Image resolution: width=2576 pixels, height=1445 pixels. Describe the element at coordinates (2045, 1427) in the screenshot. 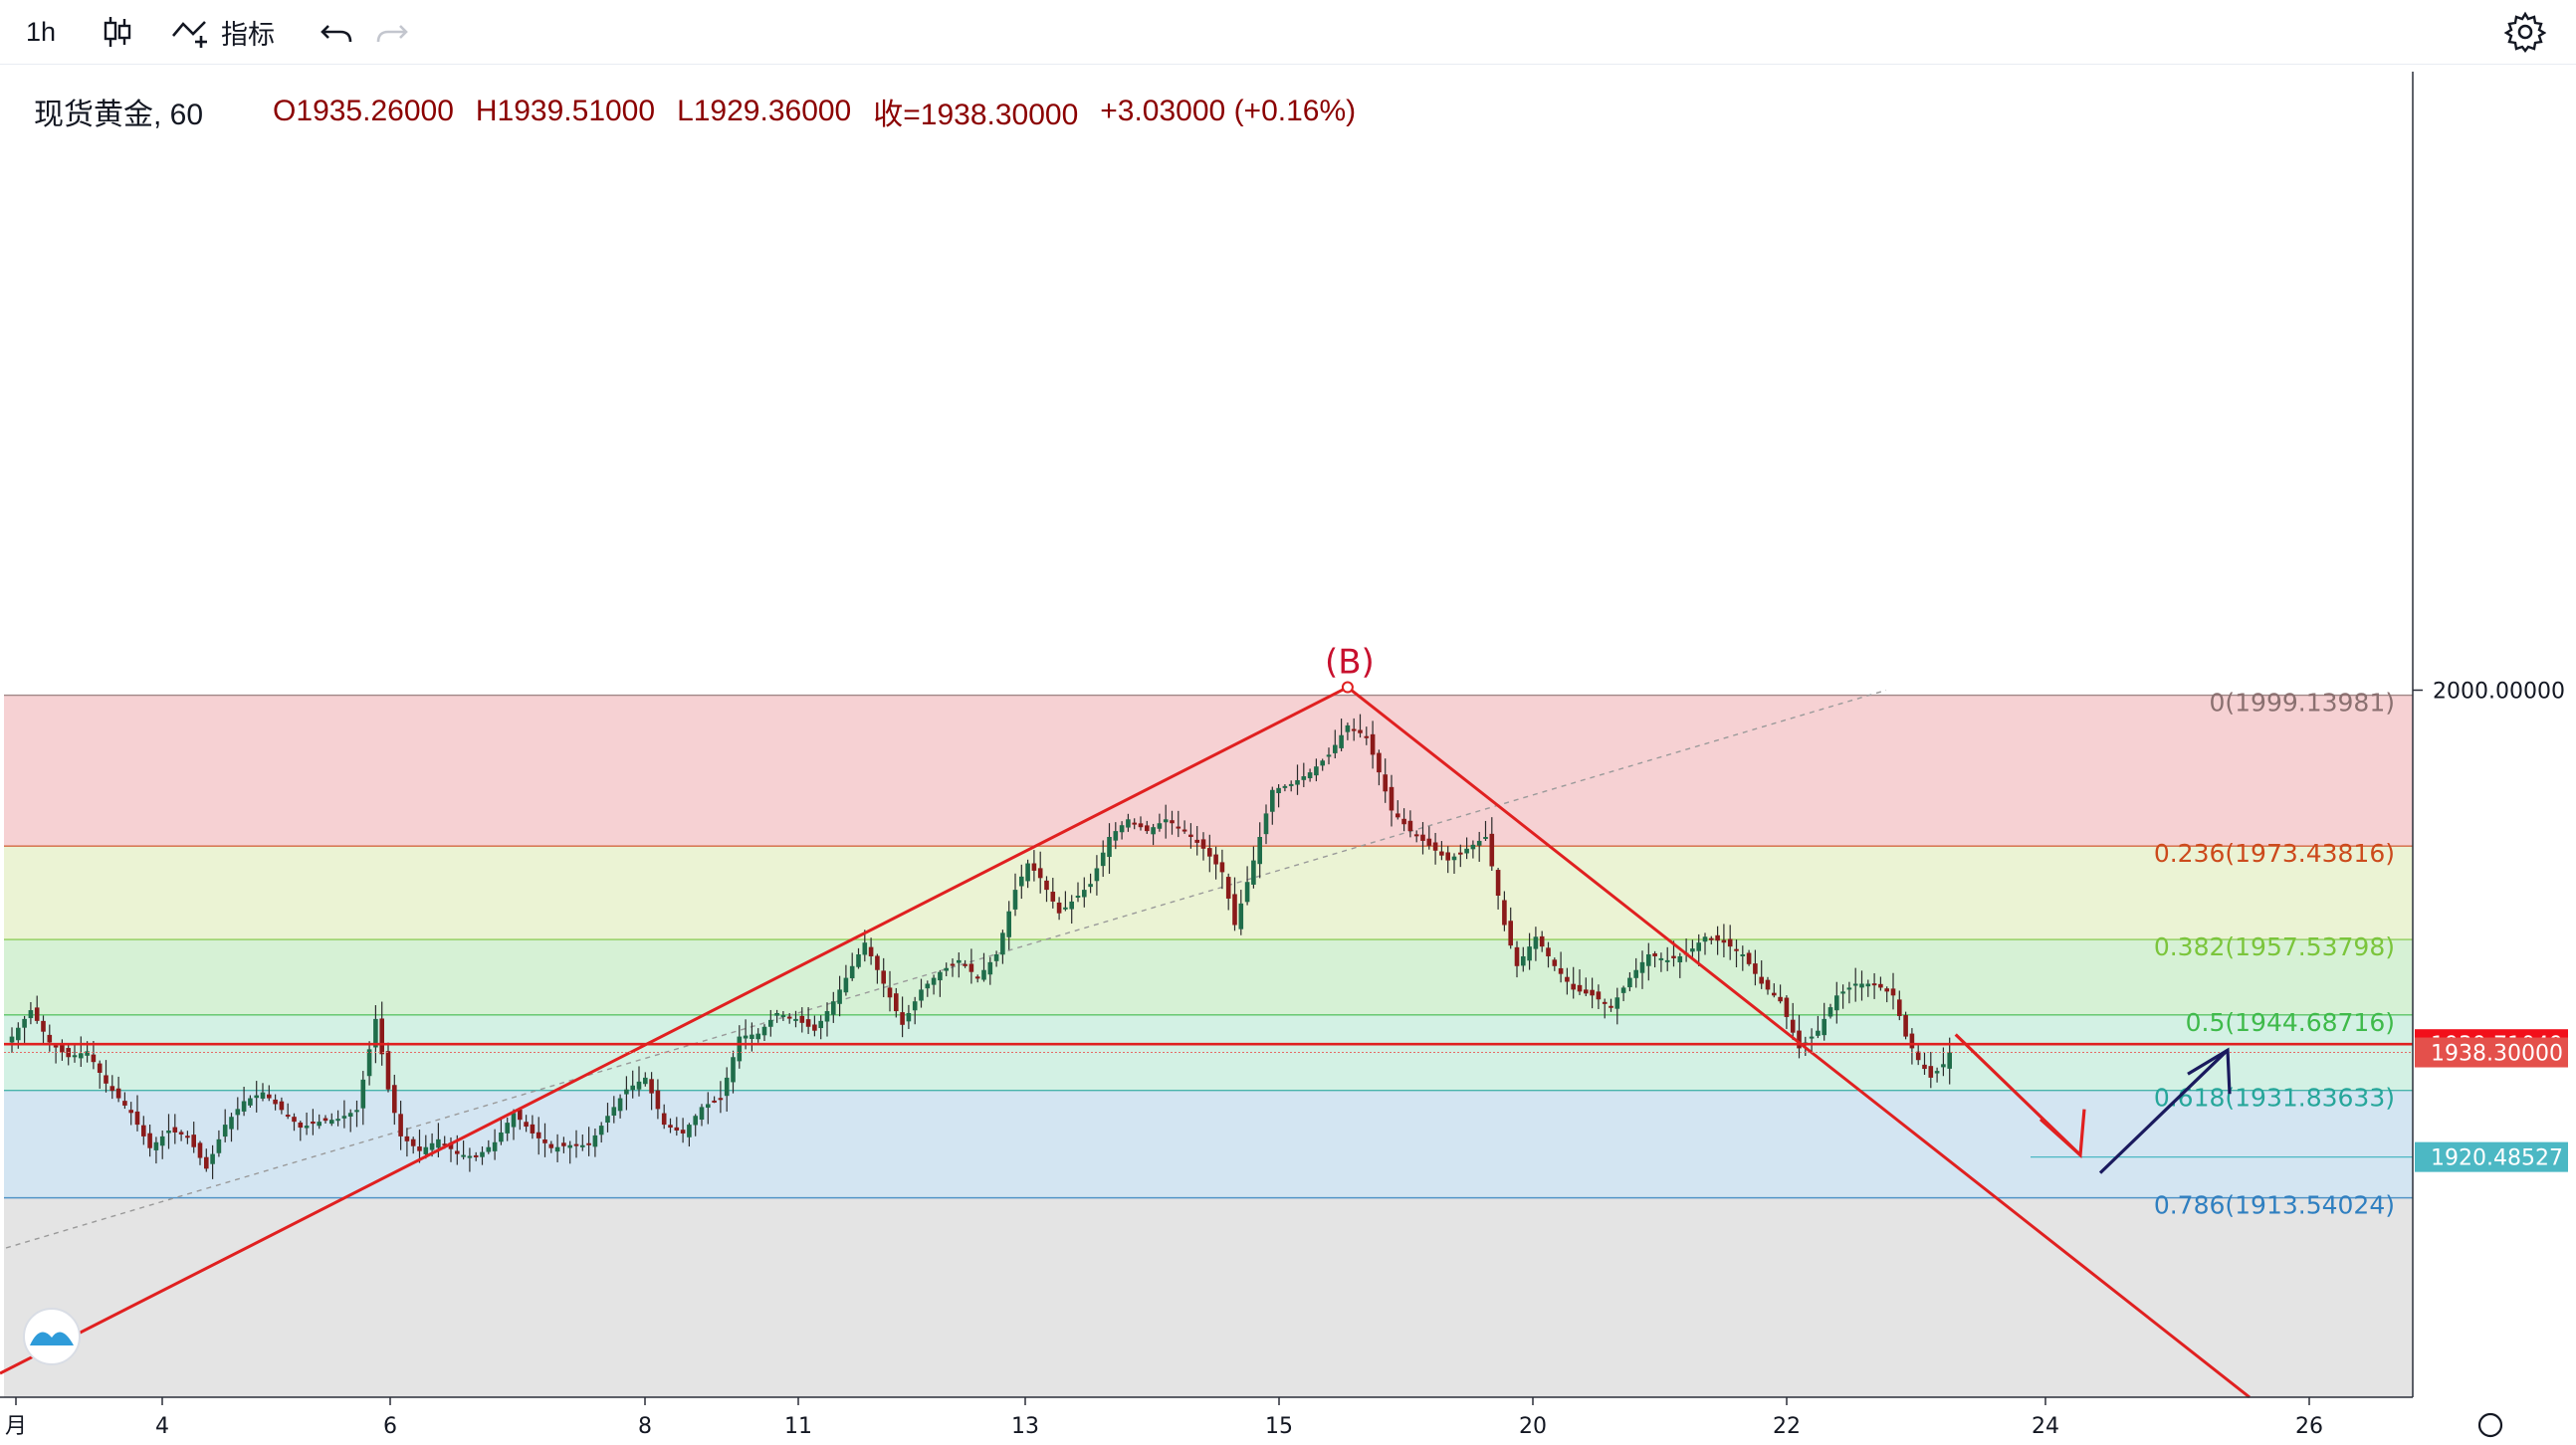

I see `time-tick-label: 24` at that location.